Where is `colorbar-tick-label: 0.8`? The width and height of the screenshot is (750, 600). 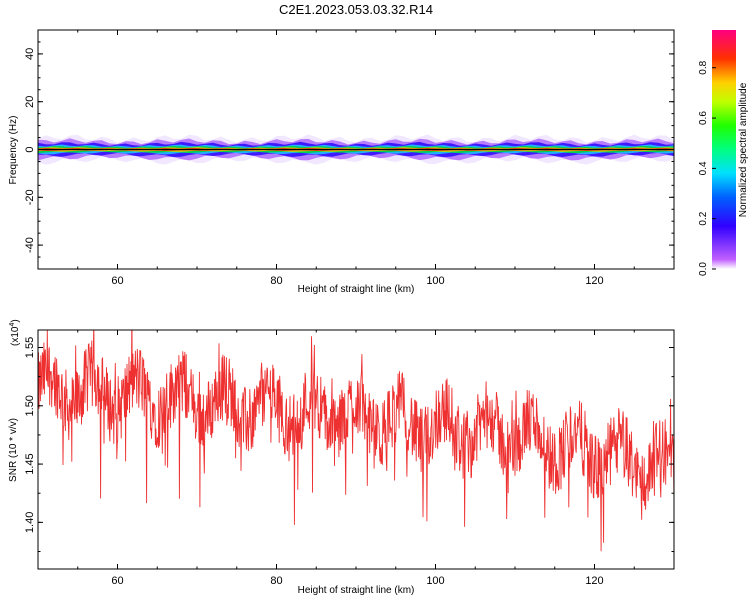
colorbar-tick-label: 0.8 is located at coordinates (703, 67).